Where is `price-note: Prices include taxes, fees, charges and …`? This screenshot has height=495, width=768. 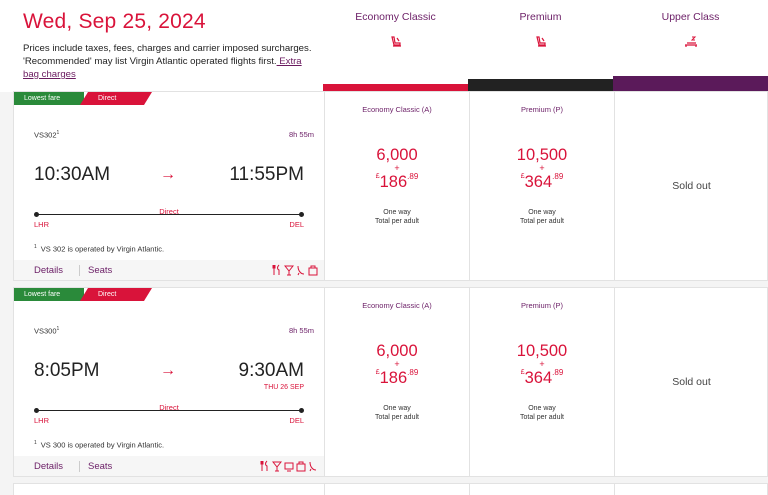
price-note: Prices include taxes, fees, charges and … is located at coordinates (168, 61).